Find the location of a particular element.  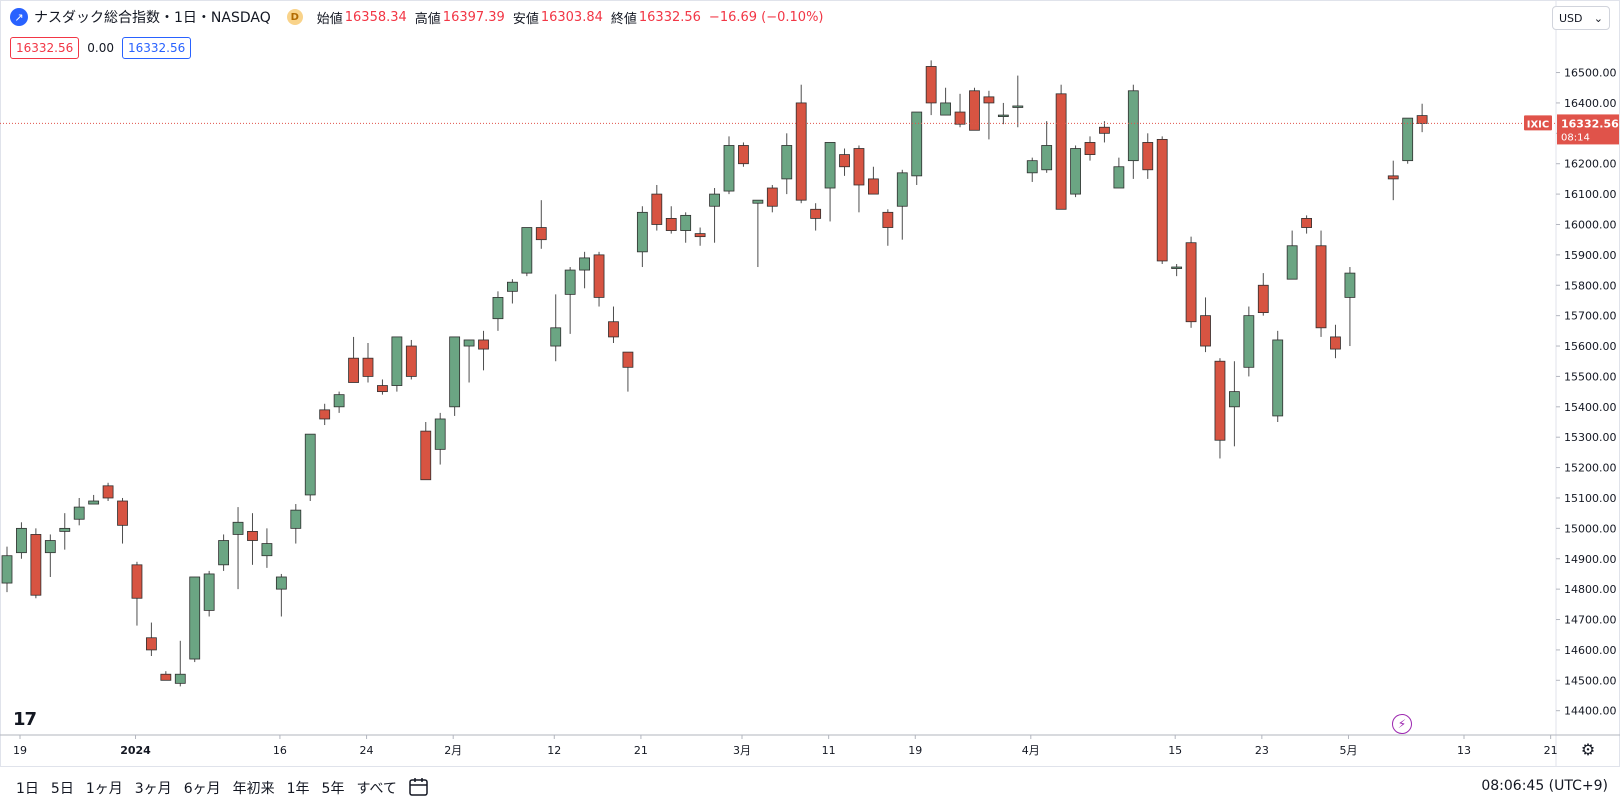

symbol-tag: IXIC is located at coordinates (1538, 124).